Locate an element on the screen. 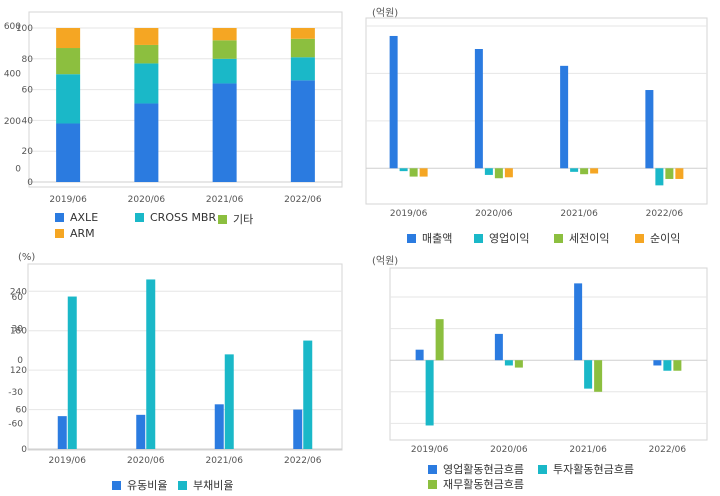 This screenshot has height=496, width=720. y-tick-label: 180 is located at coordinates (18, 332).